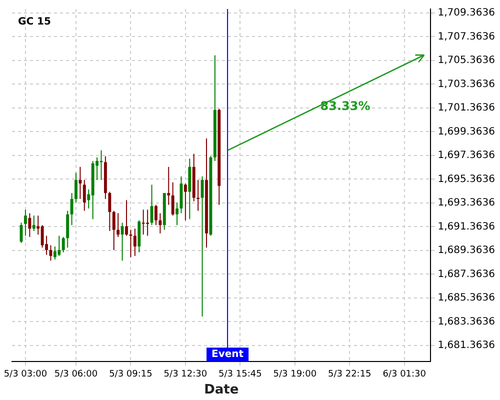 This screenshot has height=400, width=500. What do you see at coordinates (467, 13) in the screenshot?
I see `y-tick-label: 1,709.3636` at bounding box center [467, 13].